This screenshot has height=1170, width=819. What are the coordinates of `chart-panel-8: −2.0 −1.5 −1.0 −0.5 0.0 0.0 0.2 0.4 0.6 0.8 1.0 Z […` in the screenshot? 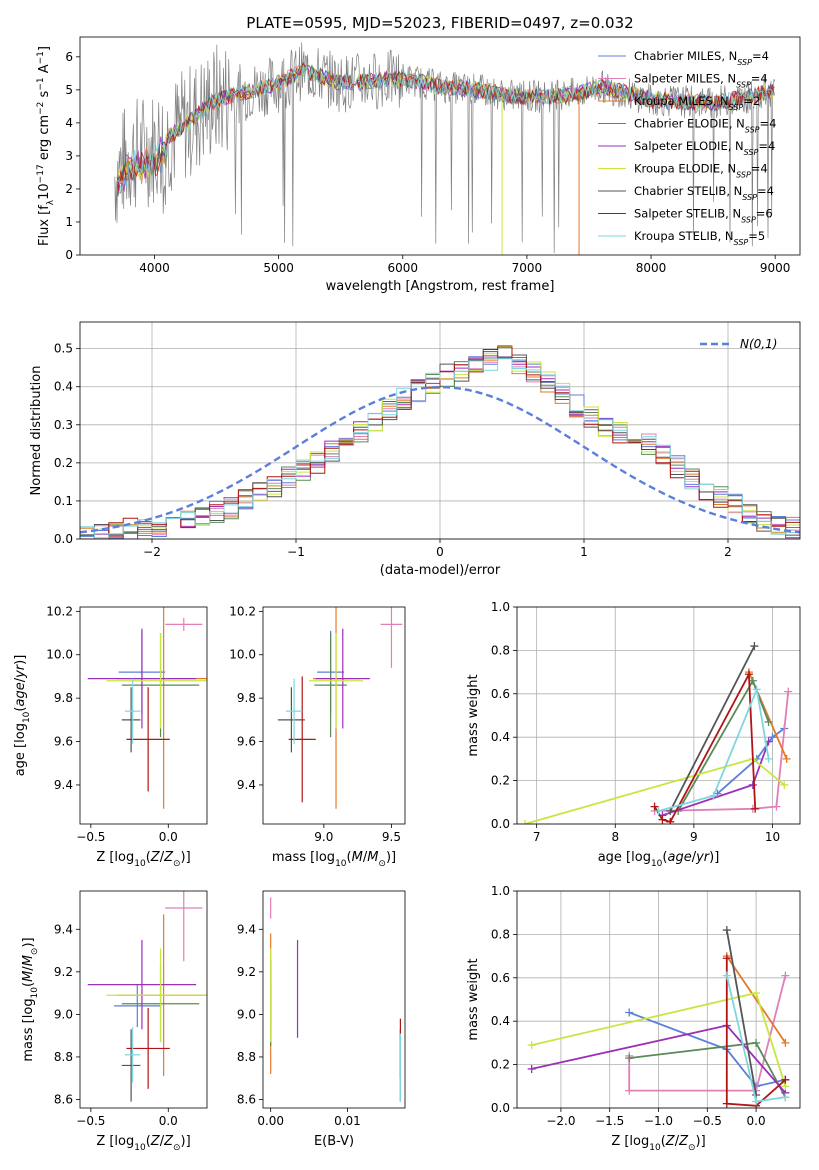 It's located at (633, 1018).